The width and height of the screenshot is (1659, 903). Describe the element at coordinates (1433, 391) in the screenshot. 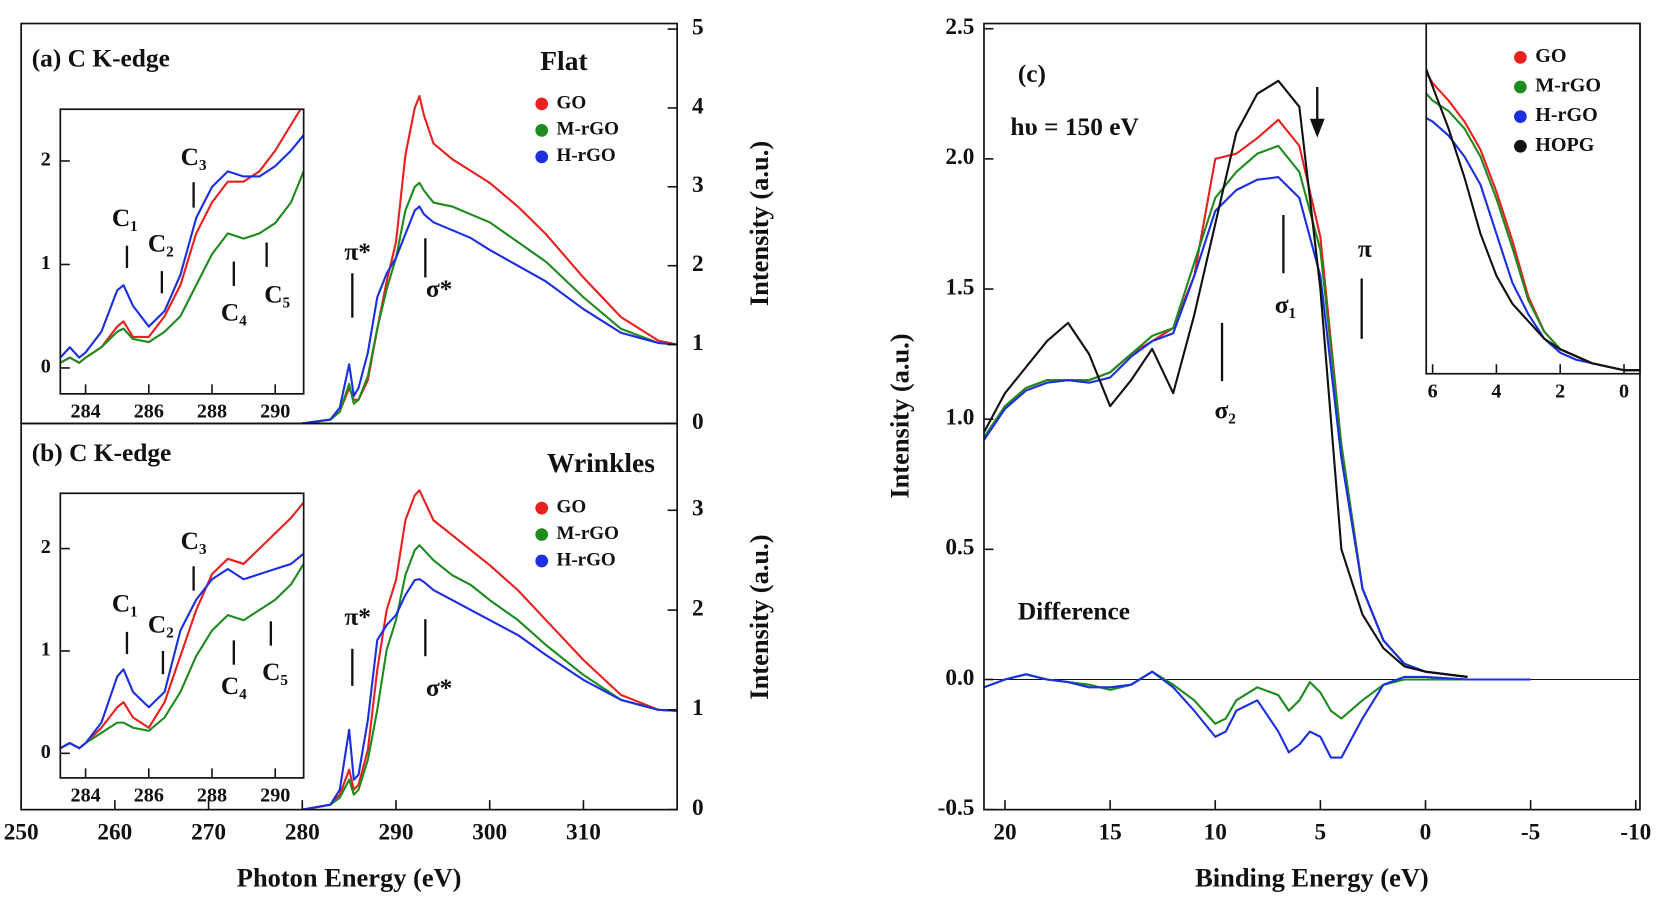

I see `x-tick-label: 6` at that location.